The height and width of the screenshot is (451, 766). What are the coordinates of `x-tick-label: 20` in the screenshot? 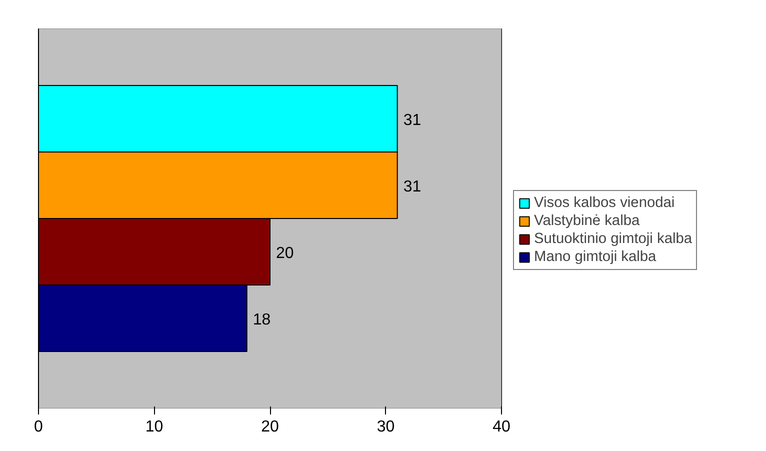 It's located at (270, 427).